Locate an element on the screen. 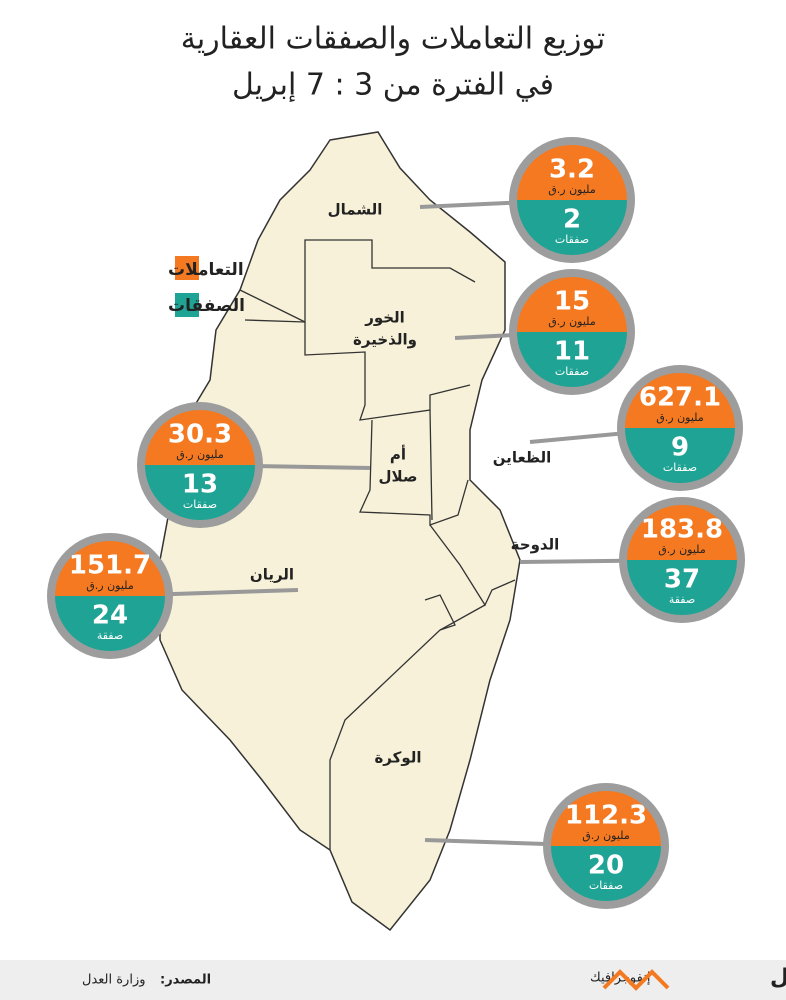 The image size is (786, 1000). region-name: الدوحة is located at coordinates (535, 545).